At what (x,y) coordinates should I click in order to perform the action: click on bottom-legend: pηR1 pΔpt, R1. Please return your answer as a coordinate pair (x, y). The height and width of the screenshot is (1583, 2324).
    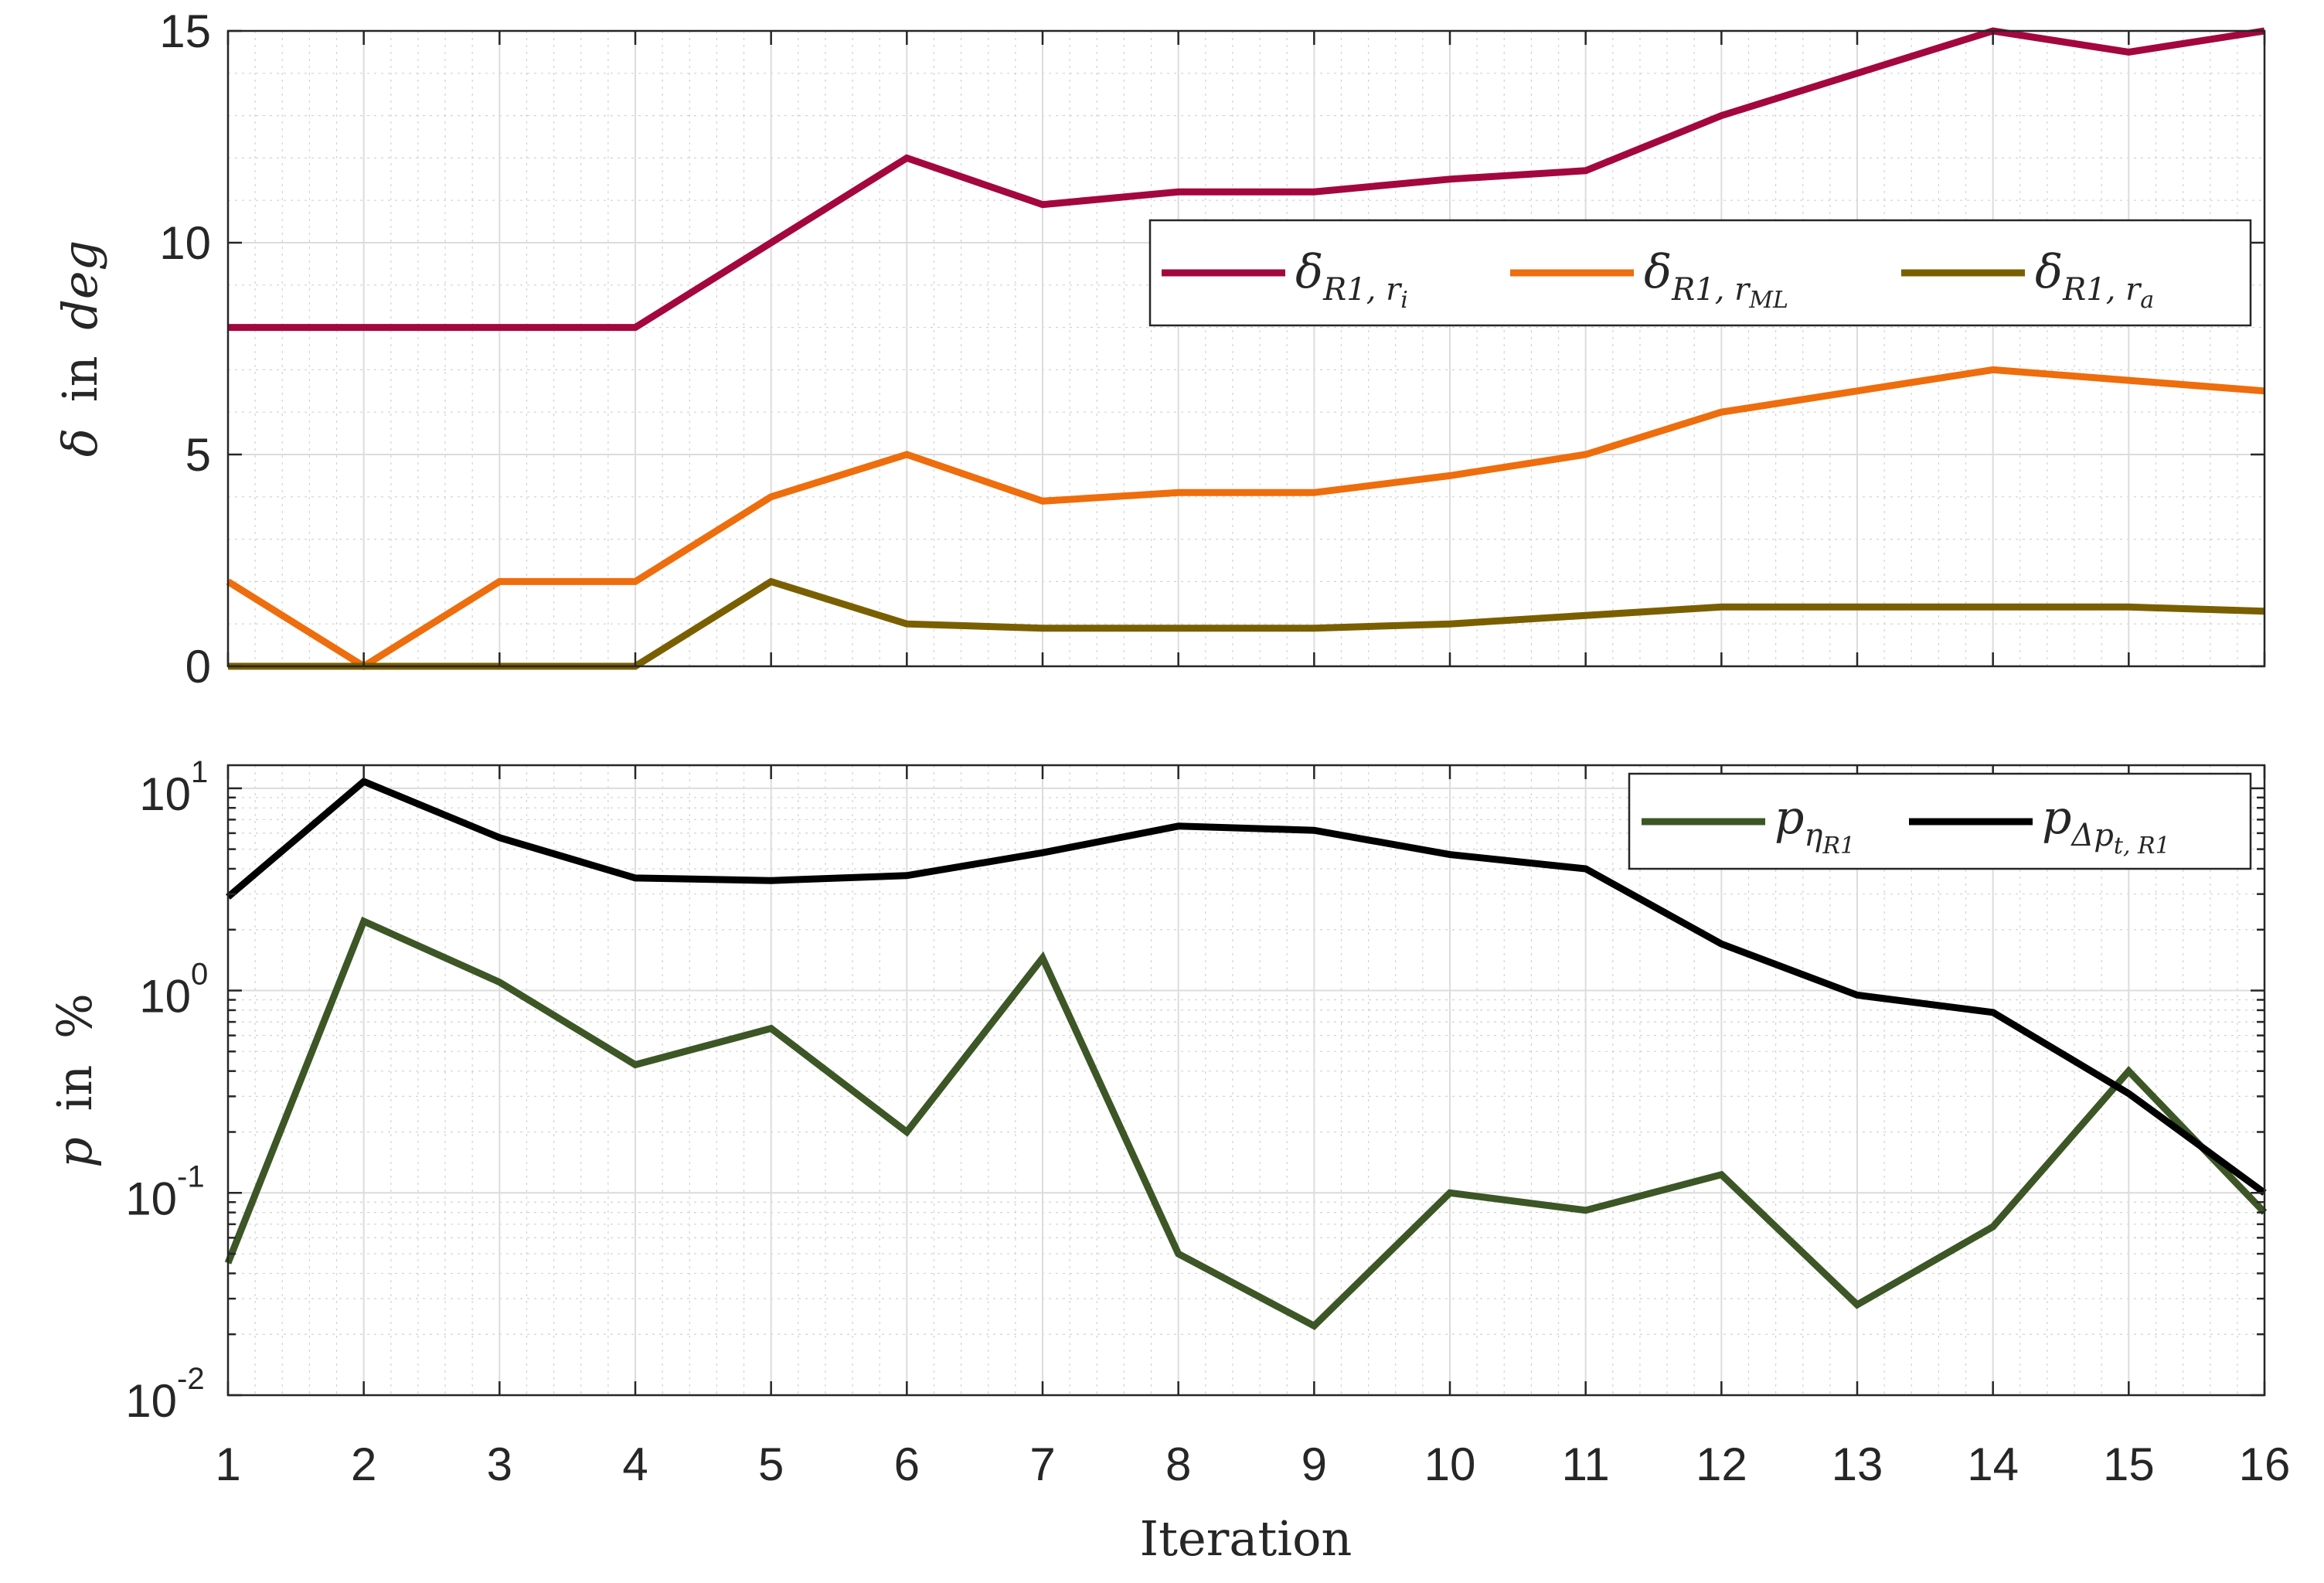
    Looking at the image, I should click on (1940, 821).